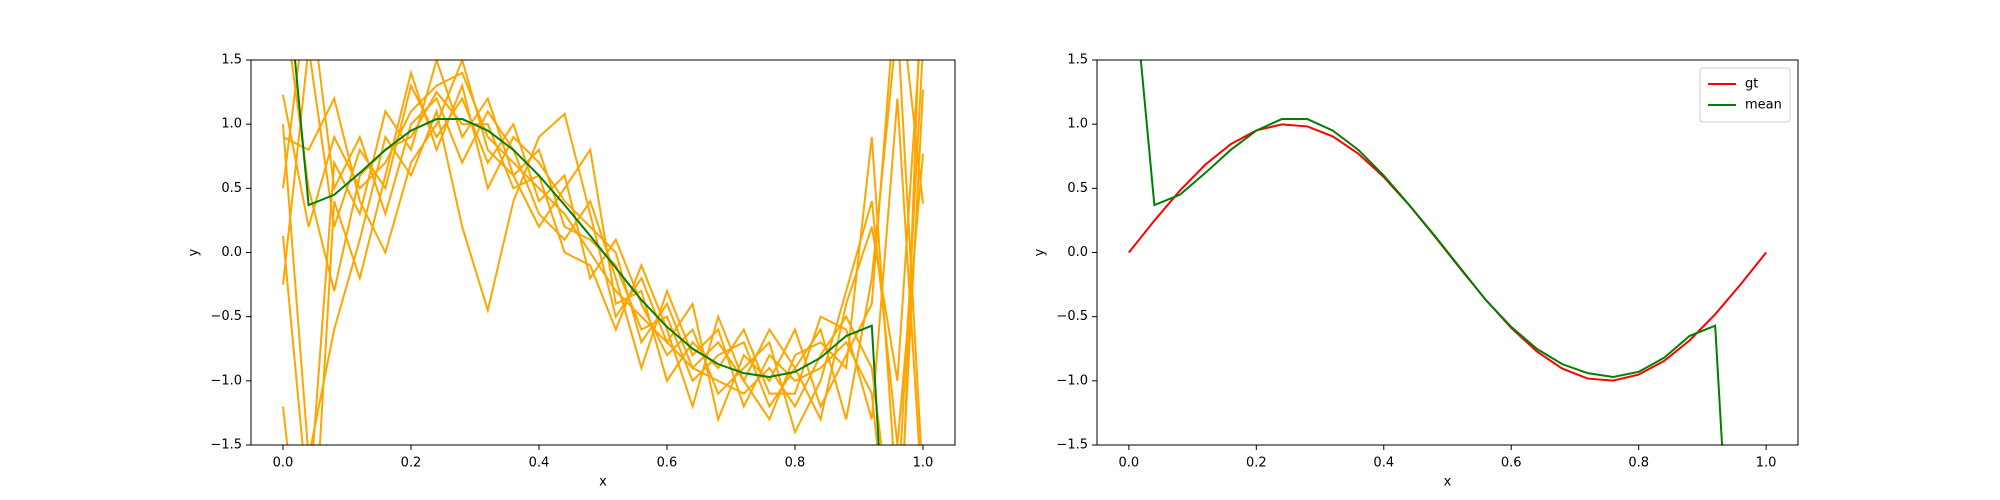  What do you see at coordinates (1751, 84) in the screenshot?
I see `legend-label: gt` at bounding box center [1751, 84].